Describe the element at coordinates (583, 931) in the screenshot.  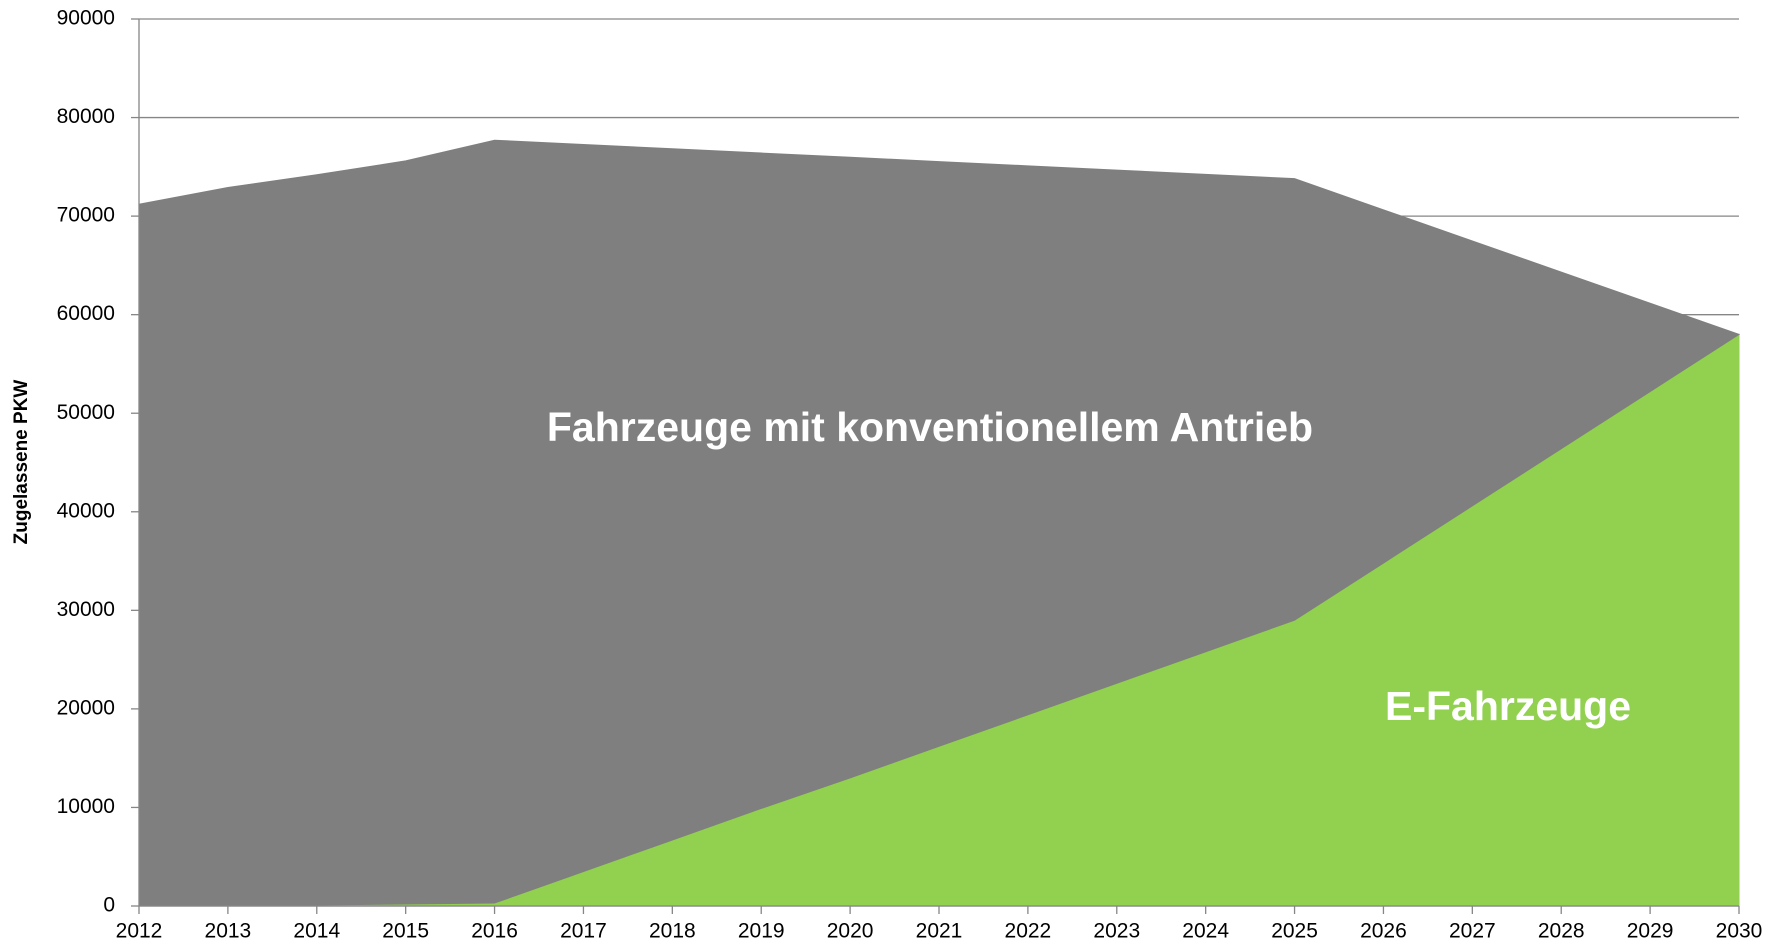
I see `x-tick-label: 2017` at that location.